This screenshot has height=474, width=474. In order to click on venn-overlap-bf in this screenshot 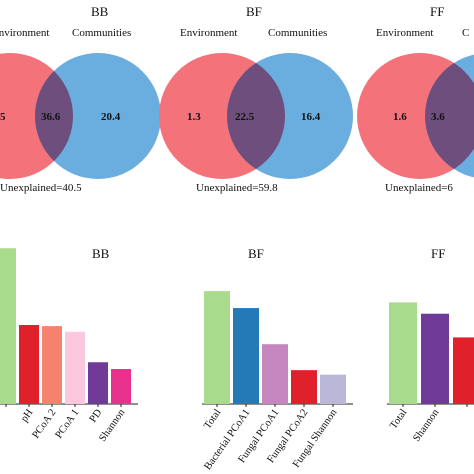, I will do `click(256, 116)`.